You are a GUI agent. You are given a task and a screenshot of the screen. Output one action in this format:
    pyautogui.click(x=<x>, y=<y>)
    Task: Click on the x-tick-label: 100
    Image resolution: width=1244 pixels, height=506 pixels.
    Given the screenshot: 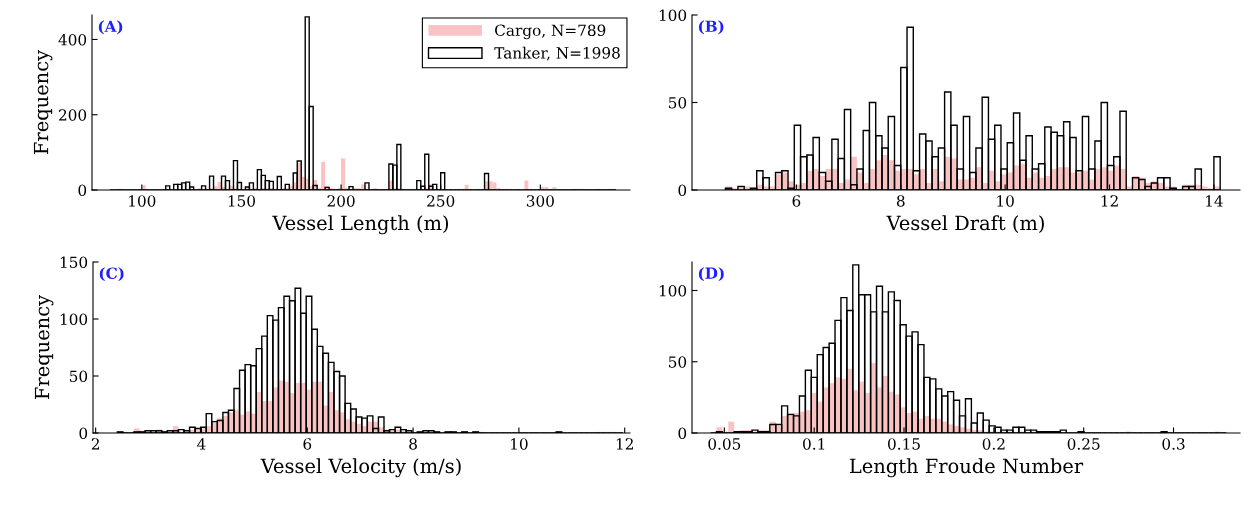 What is the action you would take?
    pyautogui.click(x=142, y=201)
    